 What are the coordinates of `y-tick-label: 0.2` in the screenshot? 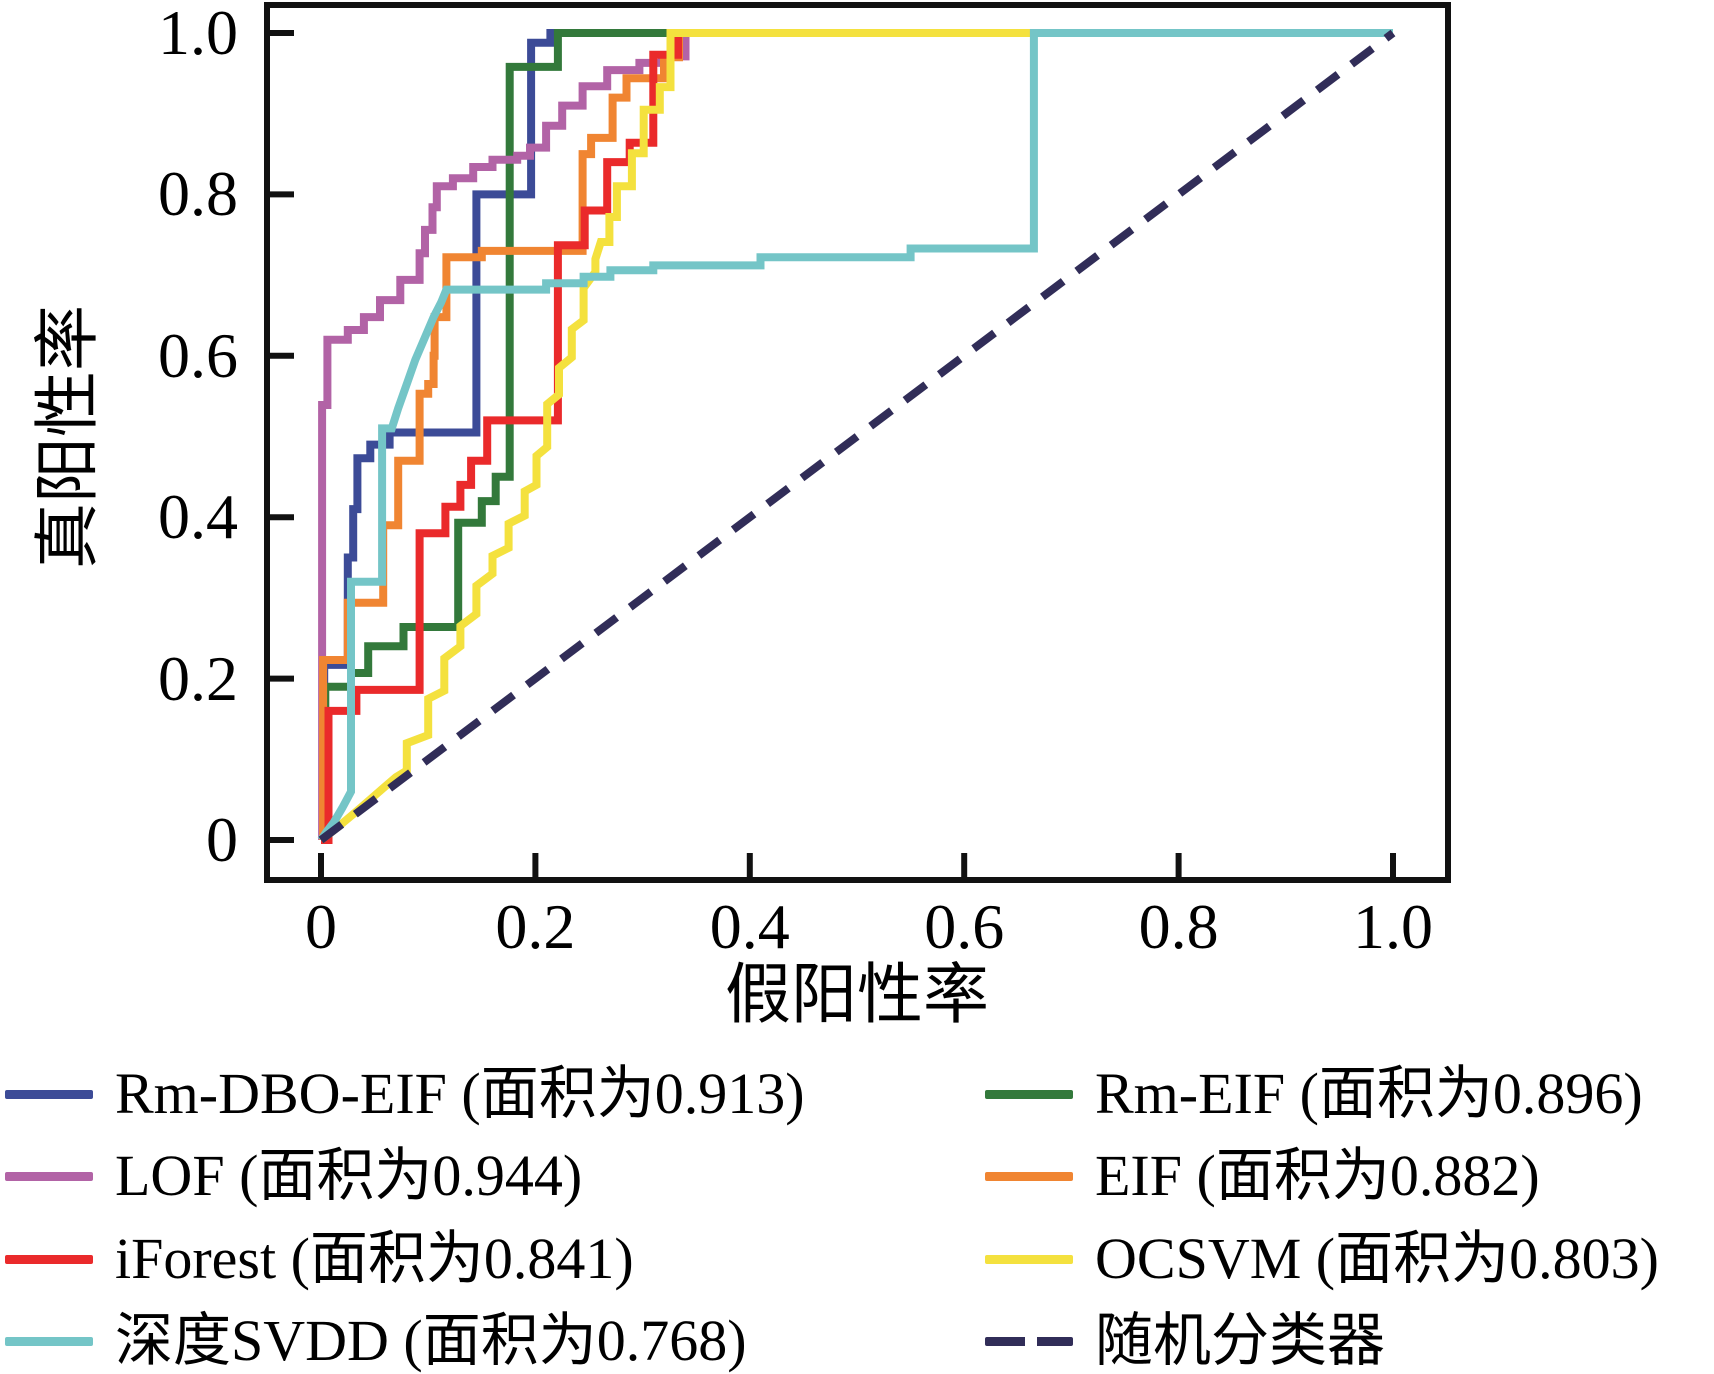 It's located at (198, 678).